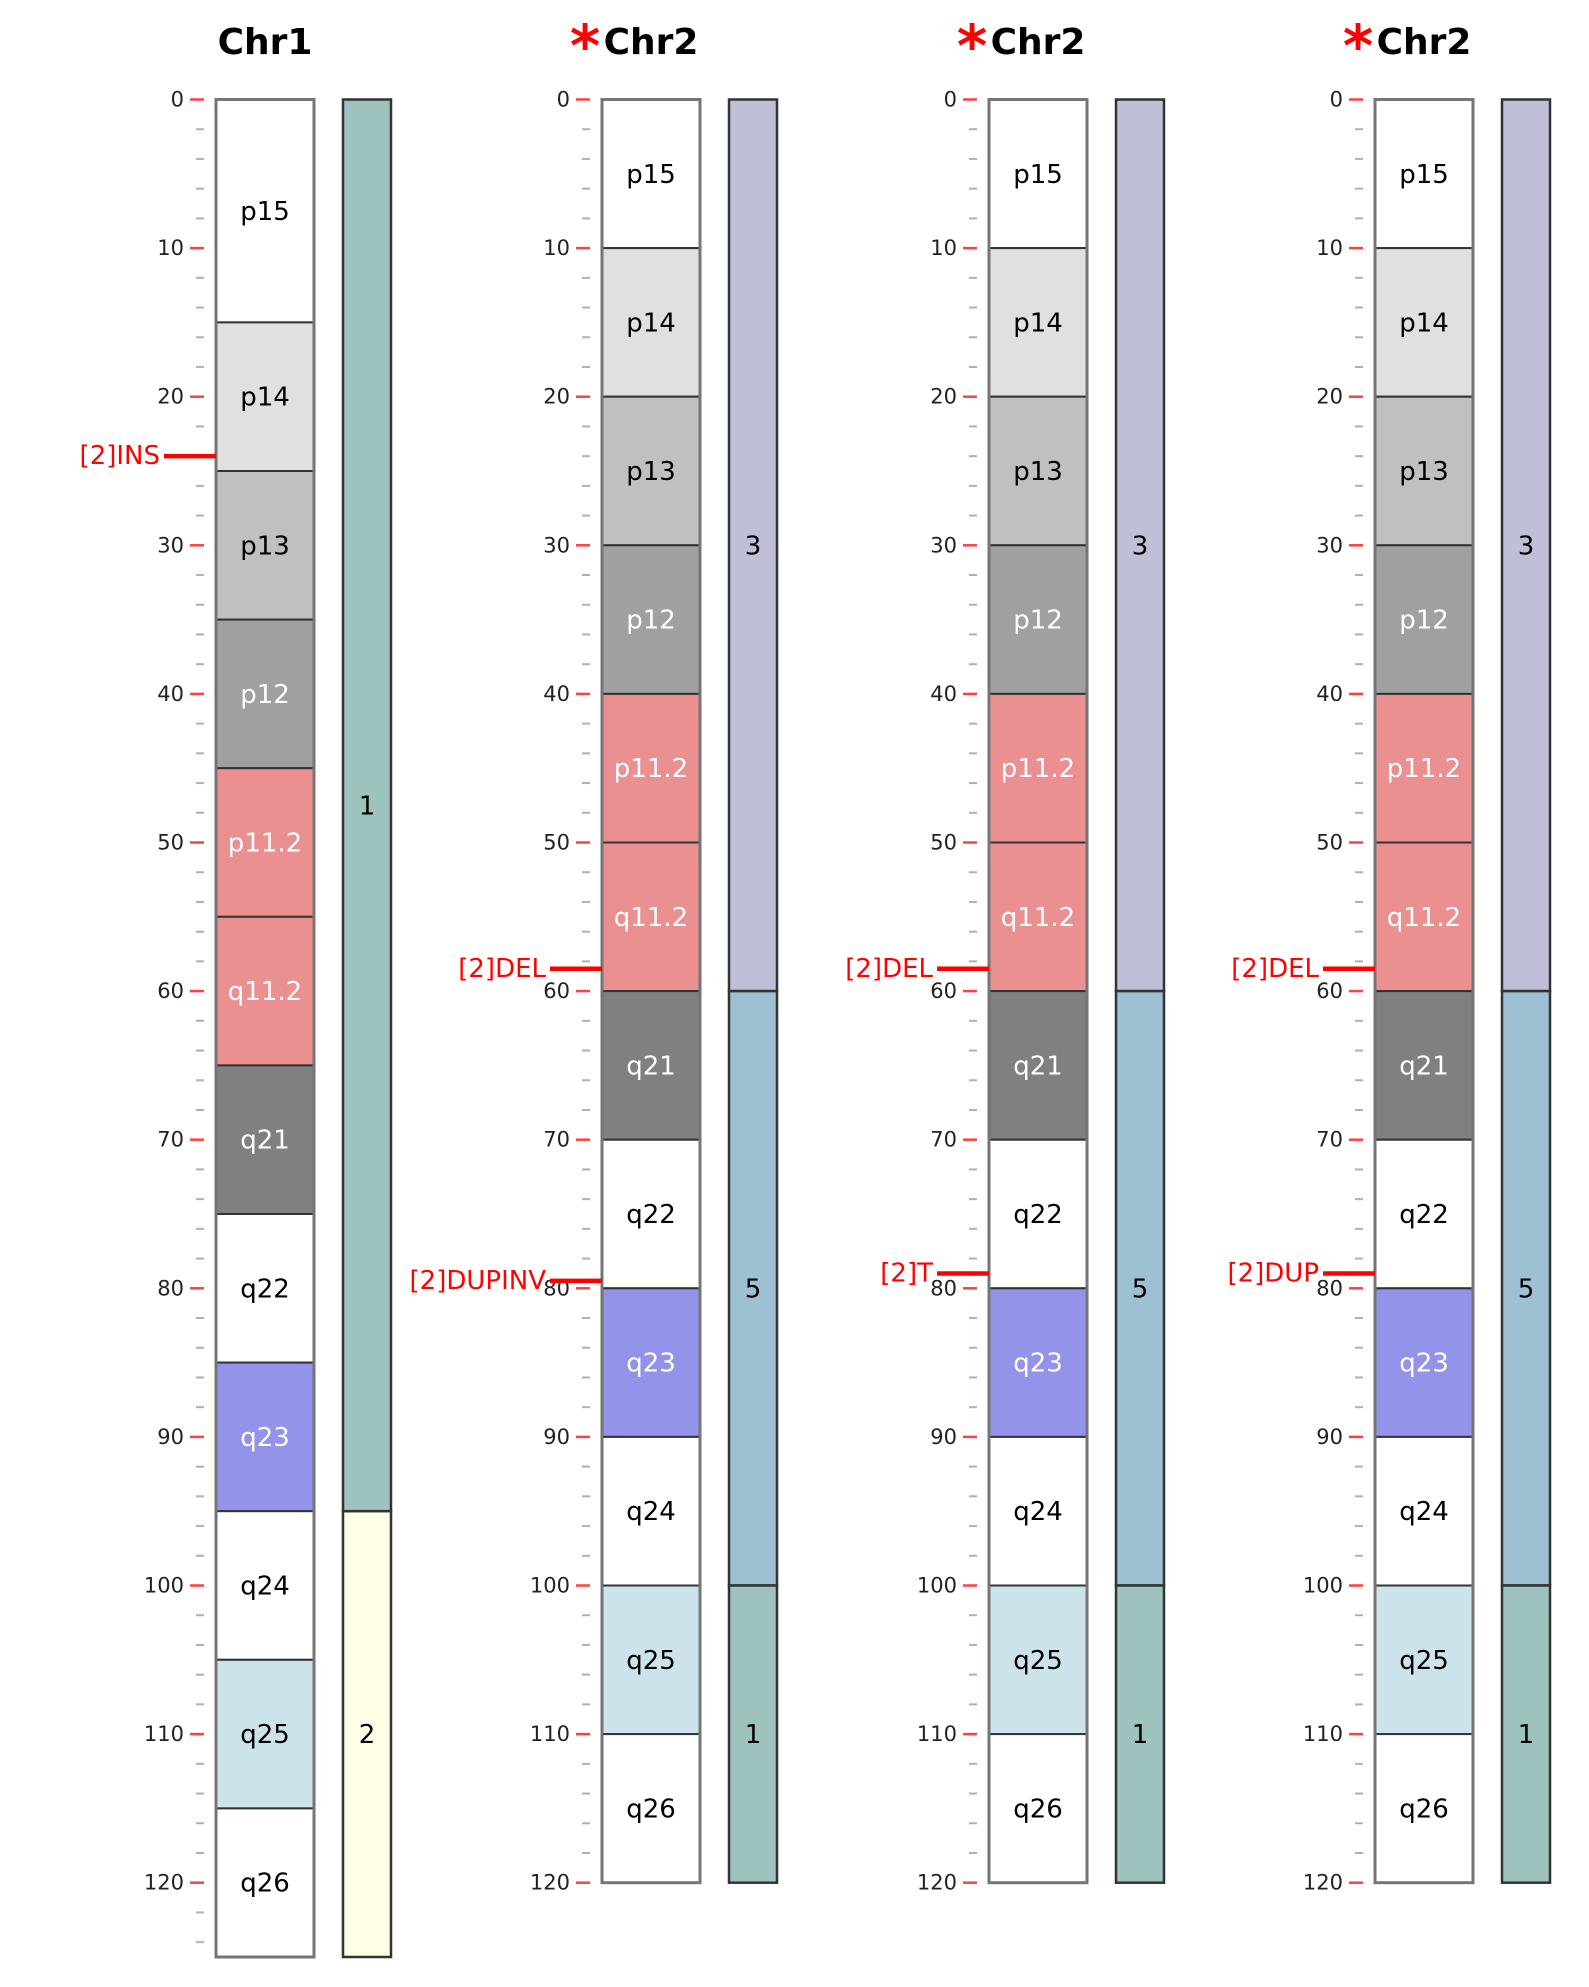  Describe the element at coordinates (1038, 471) in the screenshot. I see `band-p13` at that location.